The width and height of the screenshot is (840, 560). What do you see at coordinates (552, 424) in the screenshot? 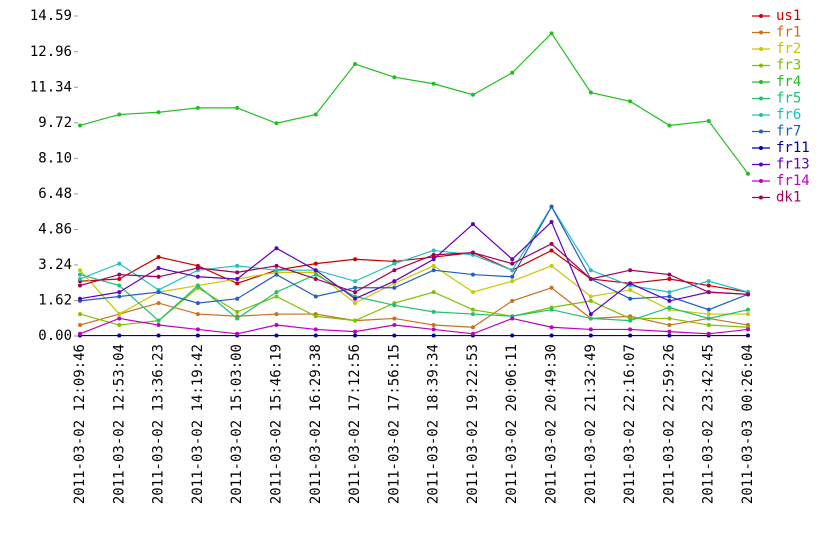
I see `x-tick-label: 2011-03-02 20:49:30` at bounding box center [552, 424].